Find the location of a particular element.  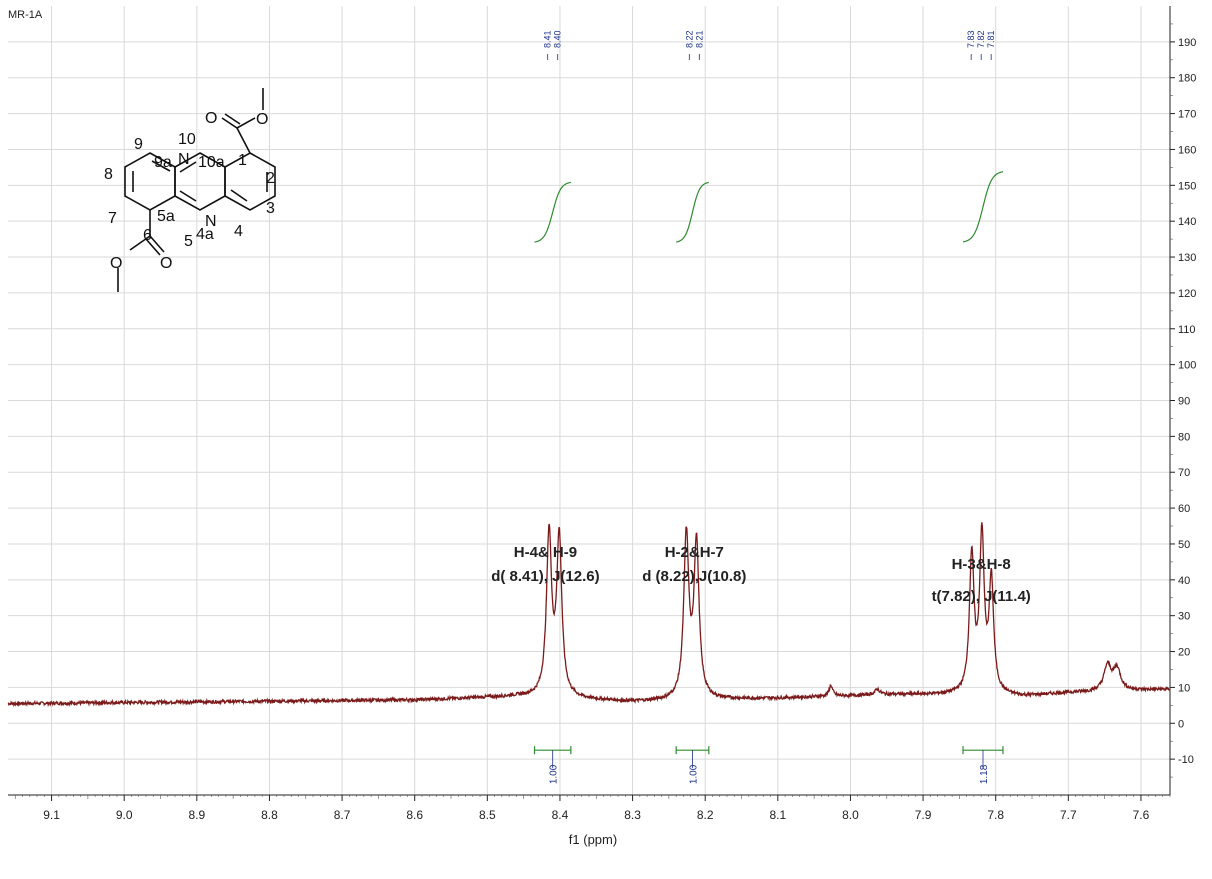

x-tick-label: 8.6 is located at coordinates (414, 815).